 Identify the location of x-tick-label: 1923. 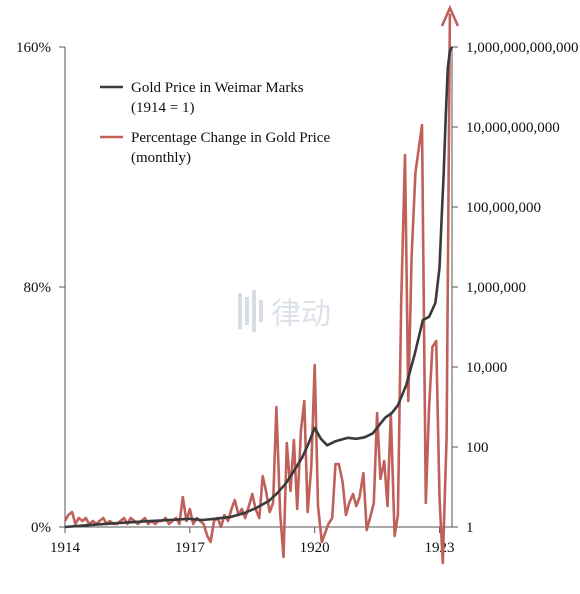
(440, 548).